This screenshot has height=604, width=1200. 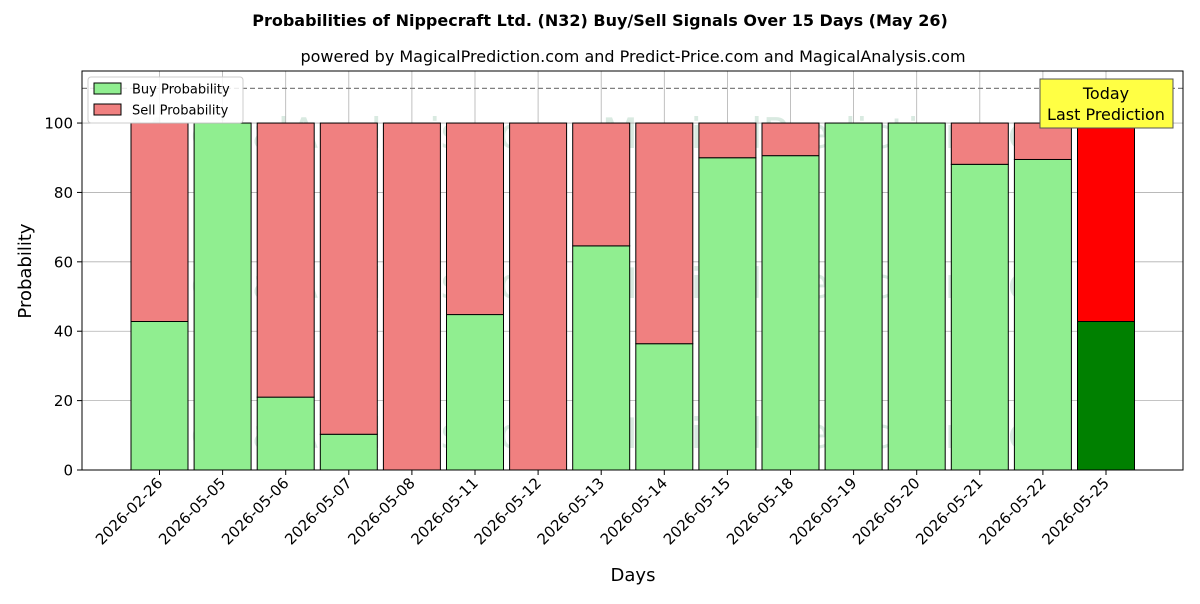 I want to click on y-tick-label: 100, so click(x=58, y=124).